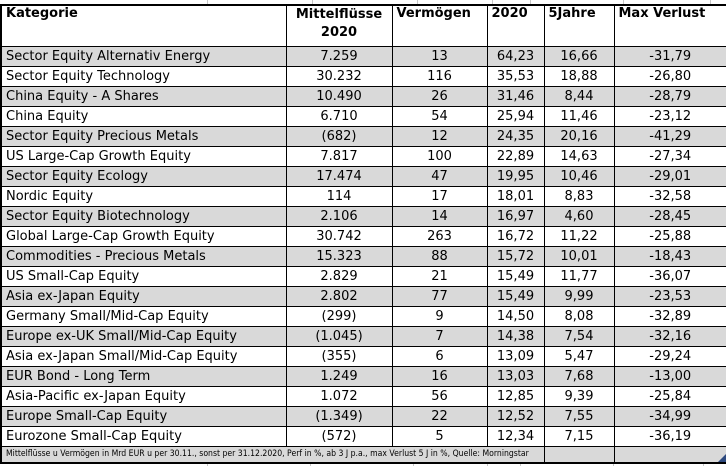  Describe the element at coordinates (669, 376) in the screenshot. I see `value-cell: -13,00` at that location.